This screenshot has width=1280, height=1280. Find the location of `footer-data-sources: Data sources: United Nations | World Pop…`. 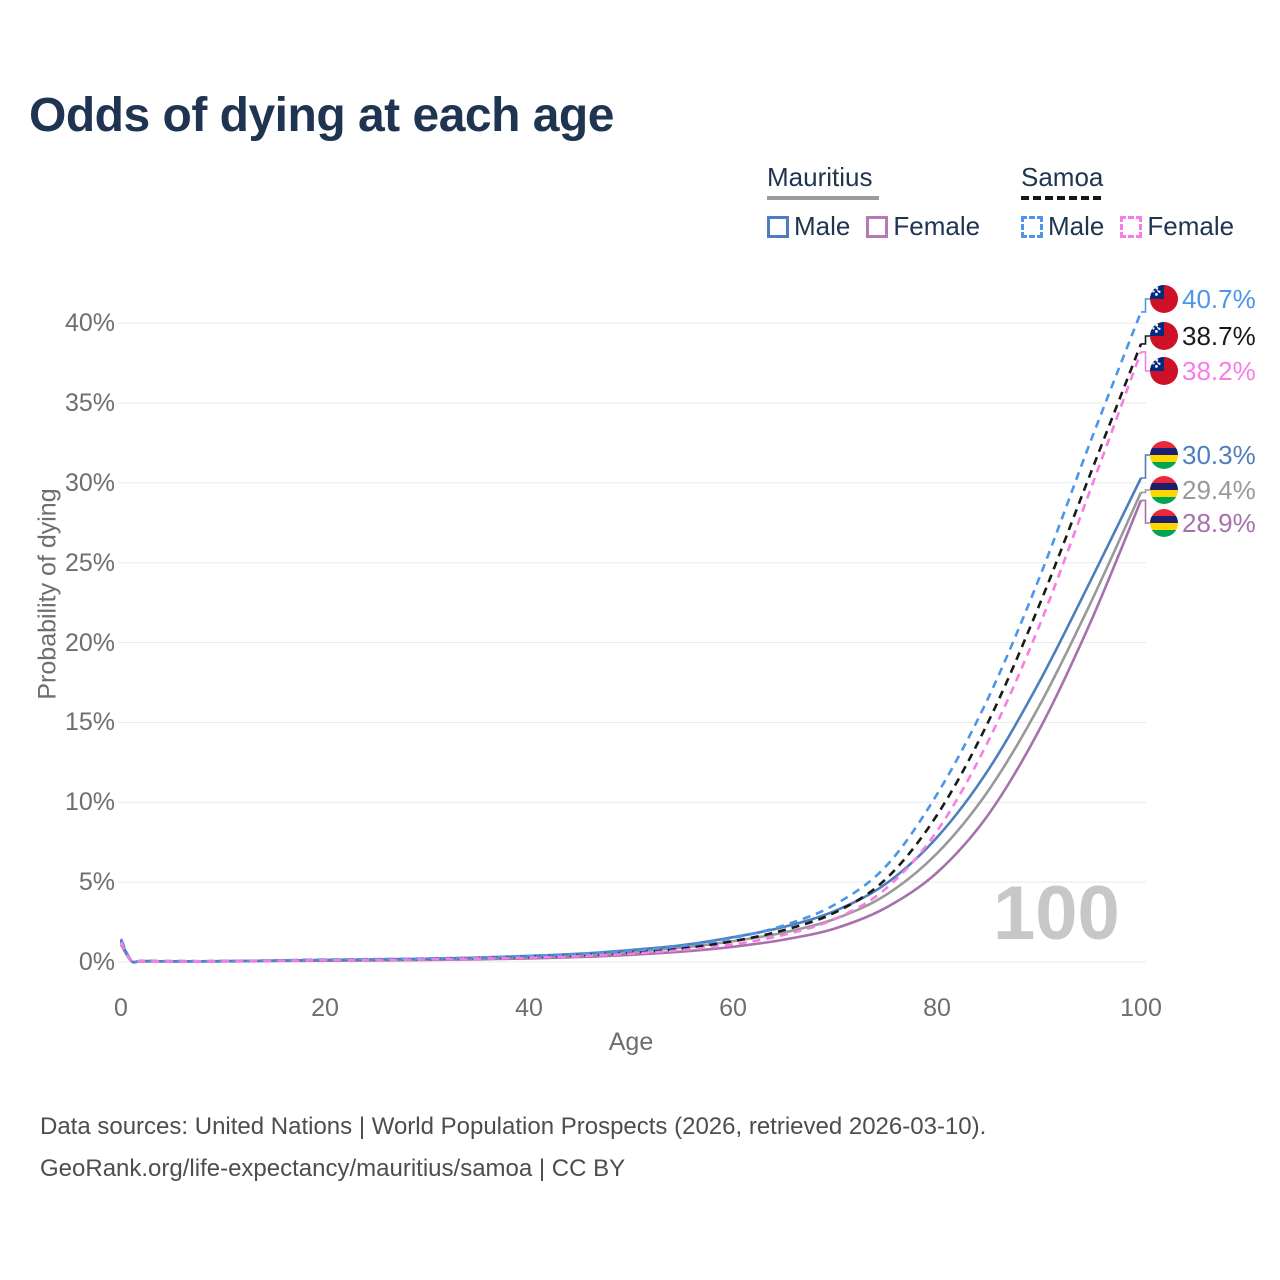

footer-data-sources: Data sources: United Nations | World Pop… is located at coordinates (513, 1126).